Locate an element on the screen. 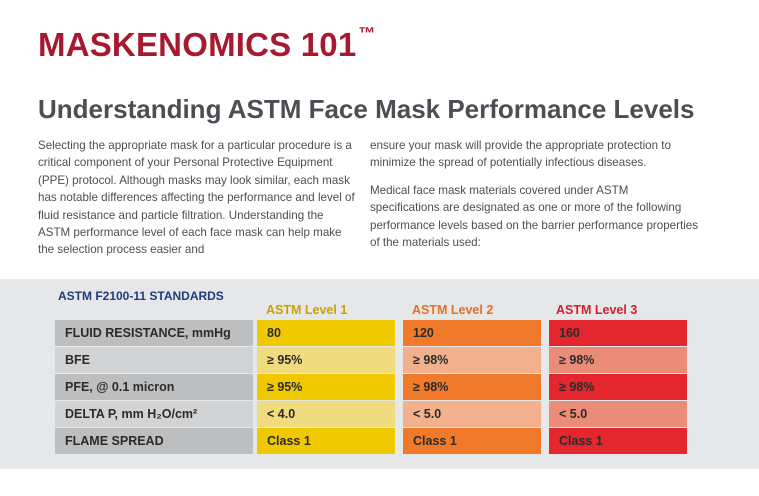  level-3-value: 160 is located at coordinates (618, 333).